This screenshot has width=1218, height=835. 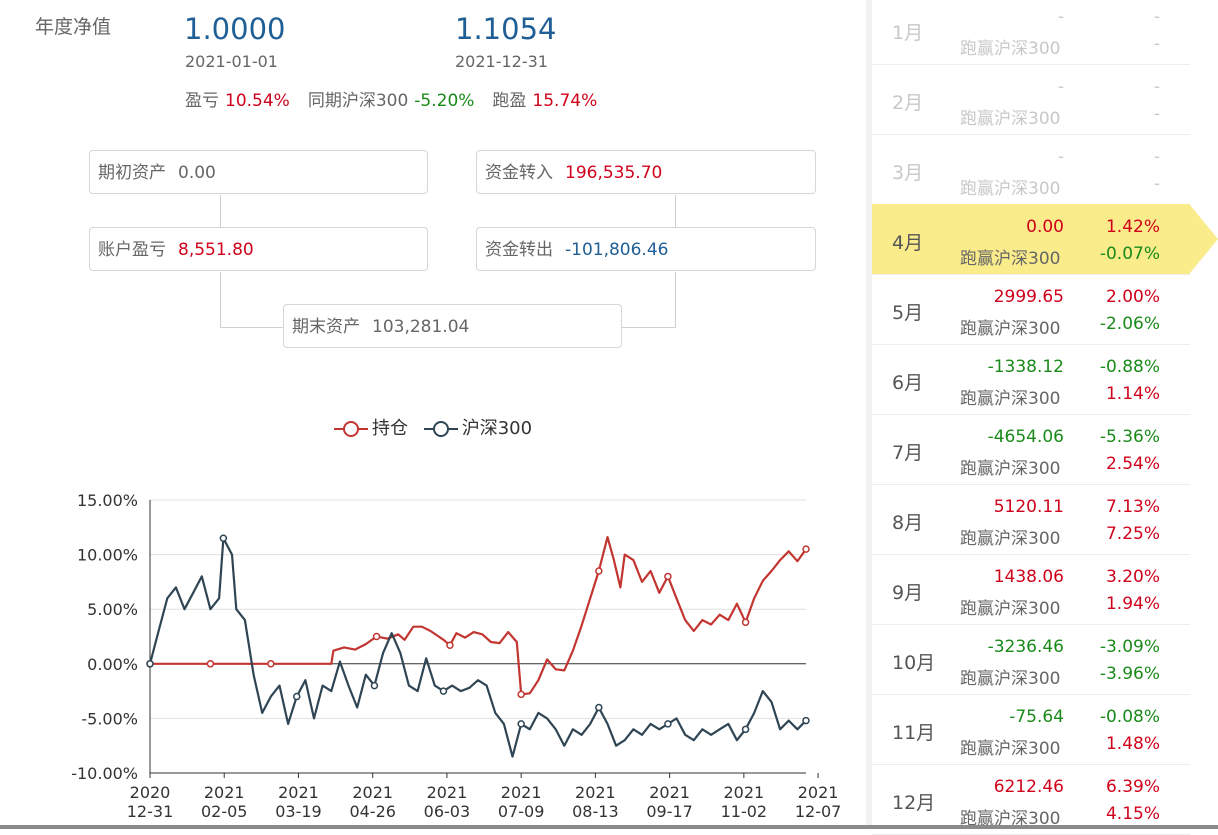 I want to click on opening-assets-box: 期初资产 0.00, so click(x=258, y=172).